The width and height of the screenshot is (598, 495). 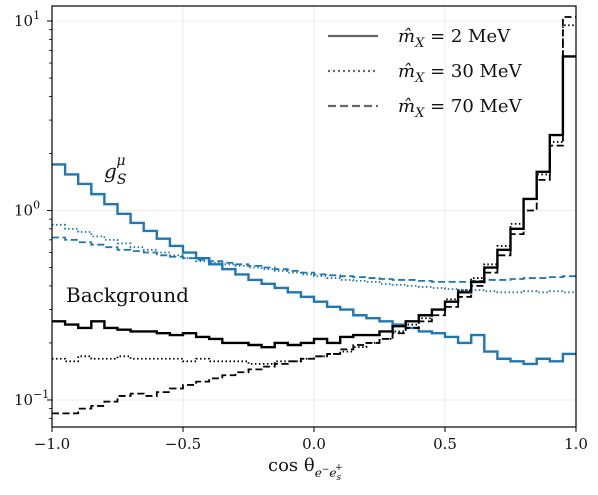 I want to click on series-signal-dotted, so click(x=314, y=258).